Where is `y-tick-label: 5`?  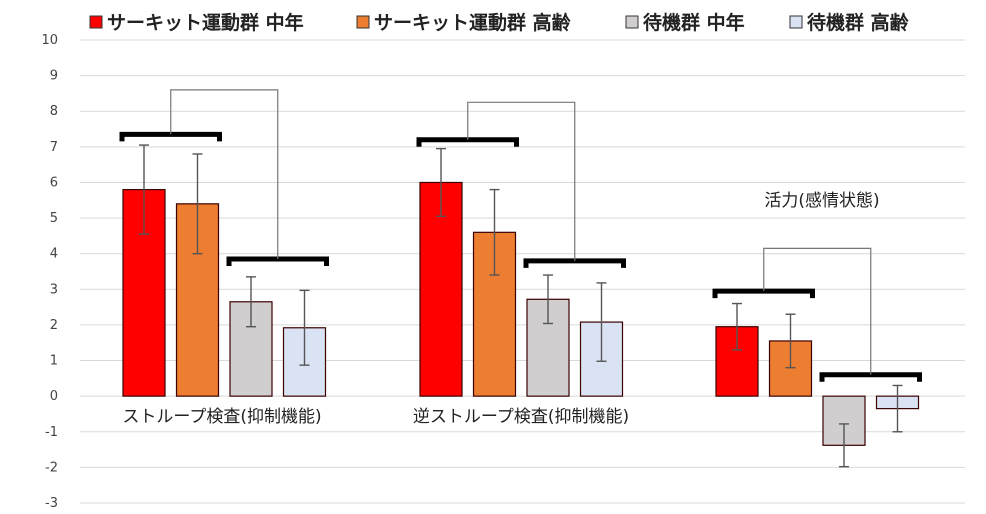 y-tick-label: 5 is located at coordinates (54, 218).